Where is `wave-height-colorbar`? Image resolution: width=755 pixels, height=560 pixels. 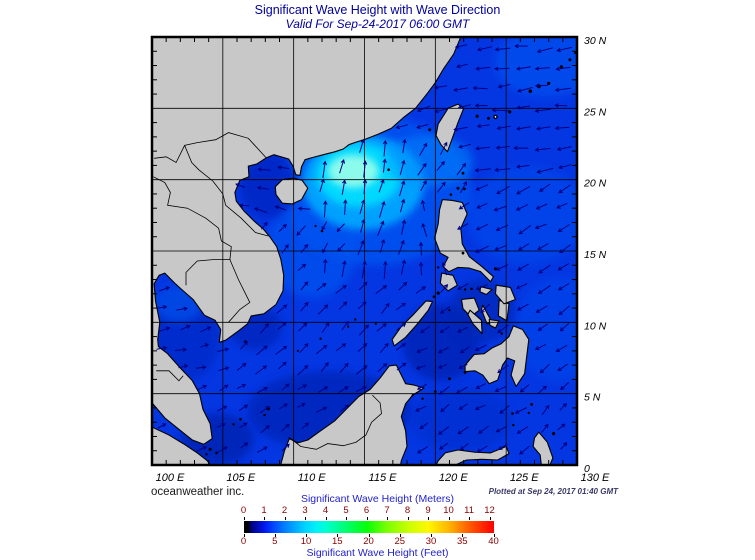 wave-height-colorbar is located at coordinates (368, 527).